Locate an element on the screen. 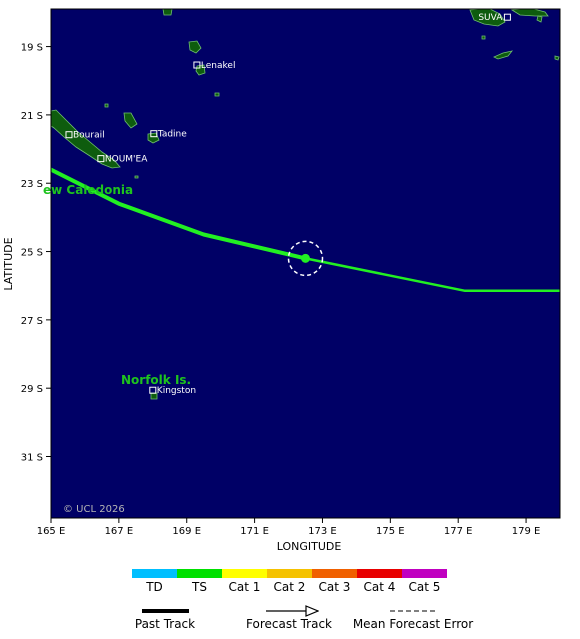 This screenshot has width=580, height=639. place-bourail: Bourail is located at coordinates (85, 136).